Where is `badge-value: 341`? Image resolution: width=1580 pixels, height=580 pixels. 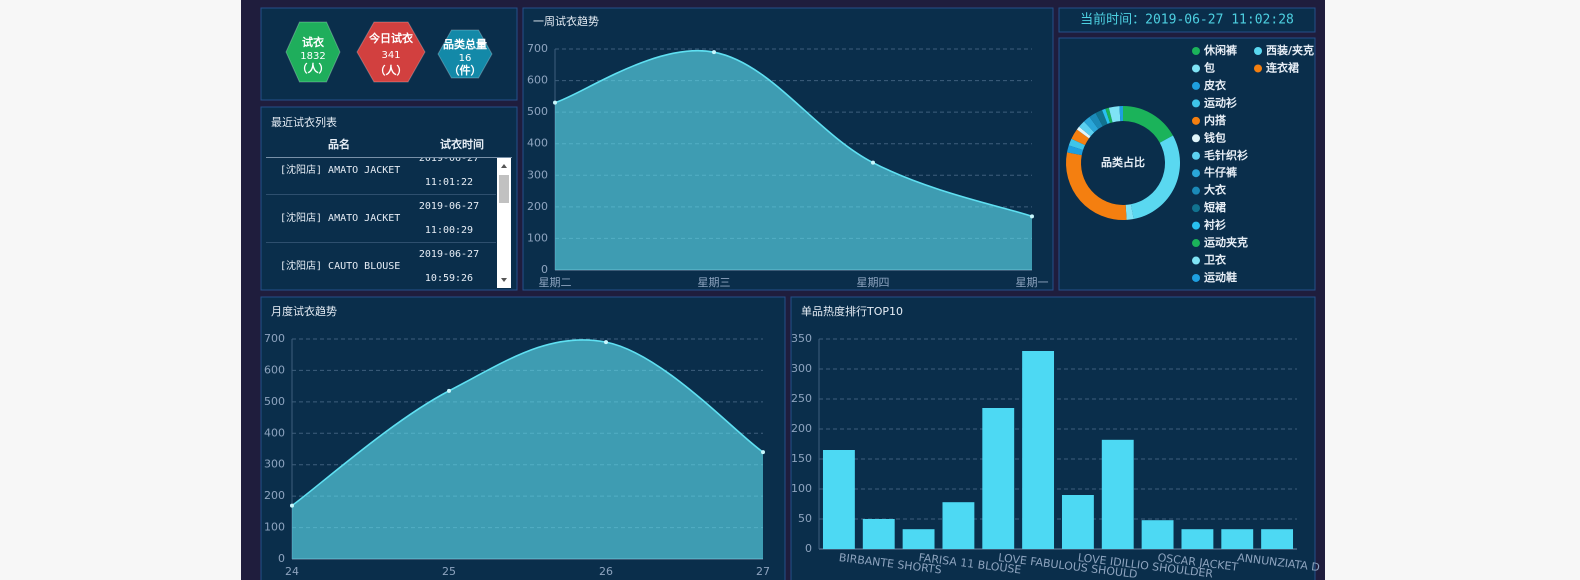 badge-value: 341 is located at coordinates (390, 55).